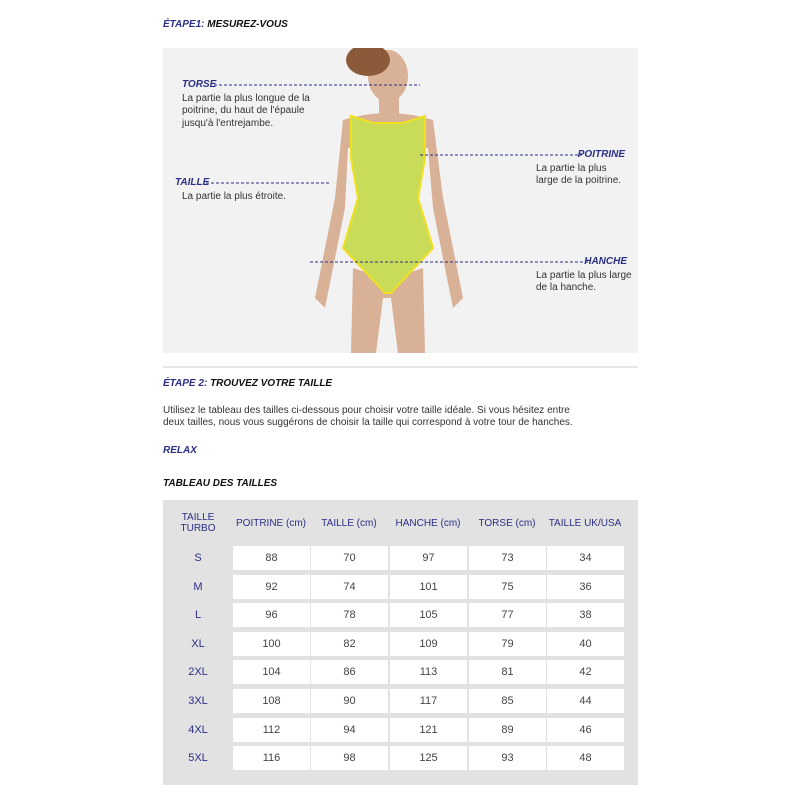 This screenshot has height=800, width=800. I want to click on table-cell: 97, so click(428, 558).